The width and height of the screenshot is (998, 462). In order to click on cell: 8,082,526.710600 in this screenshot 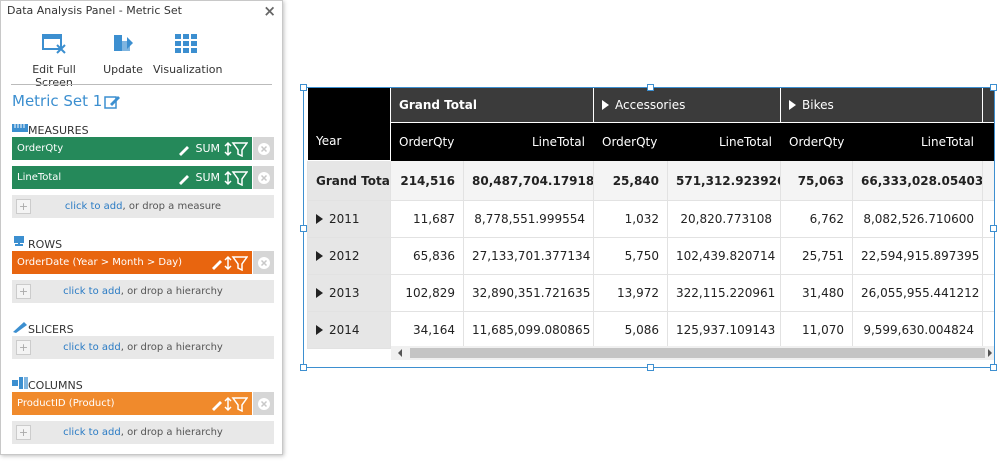, I will do `click(918, 219)`.